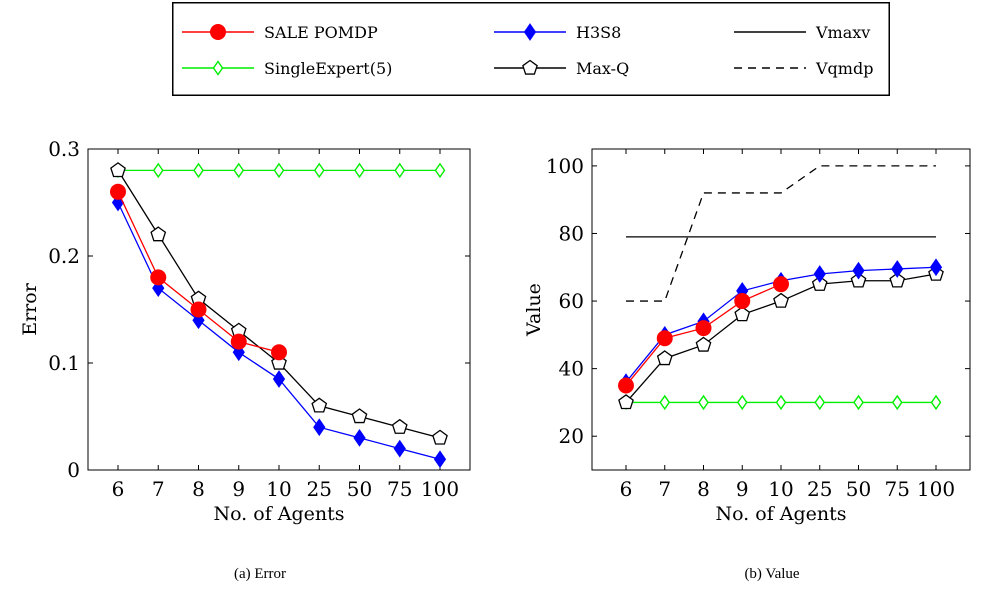 This screenshot has width=984, height=592. I want to click on y-tick-label: 0.3, so click(64, 149).